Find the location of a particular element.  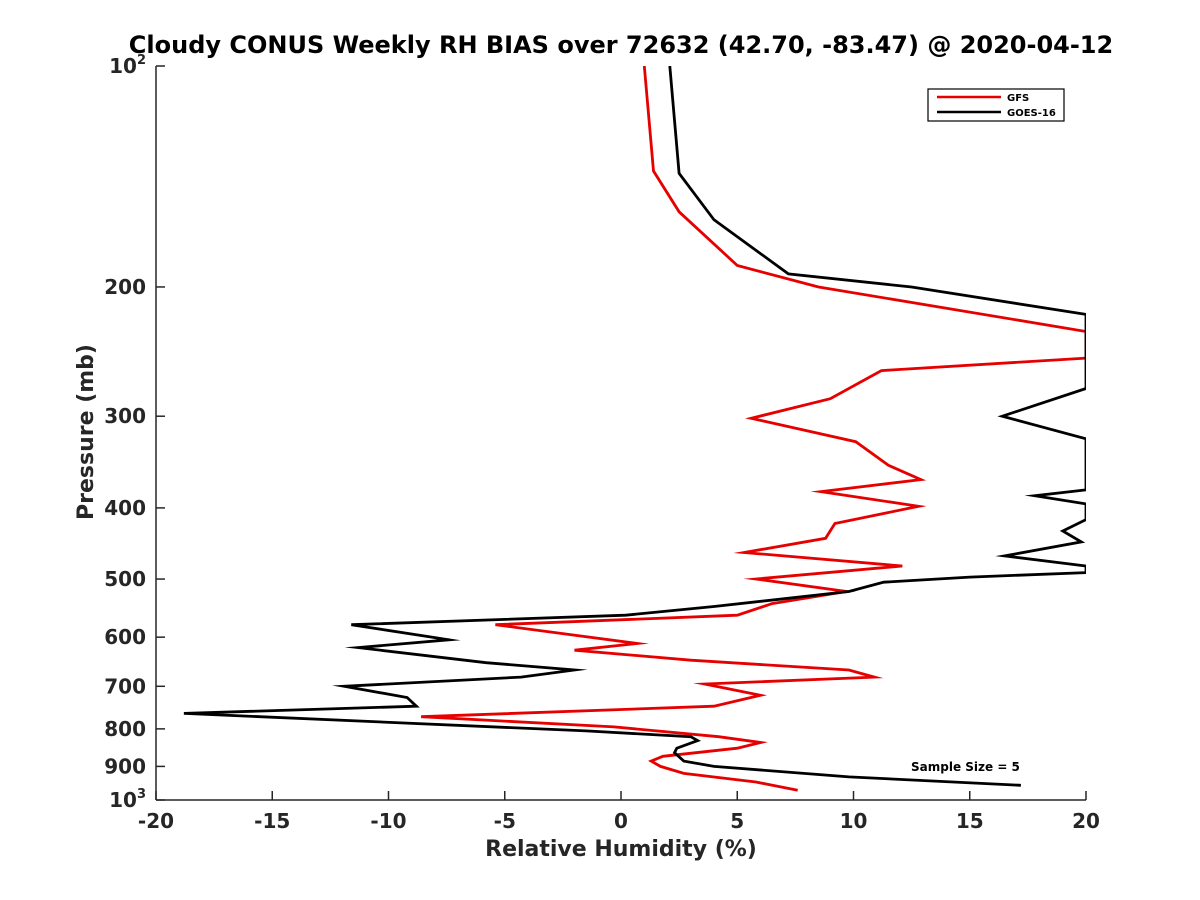

x-tick-label: 5 is located at coordinates (737, 821).